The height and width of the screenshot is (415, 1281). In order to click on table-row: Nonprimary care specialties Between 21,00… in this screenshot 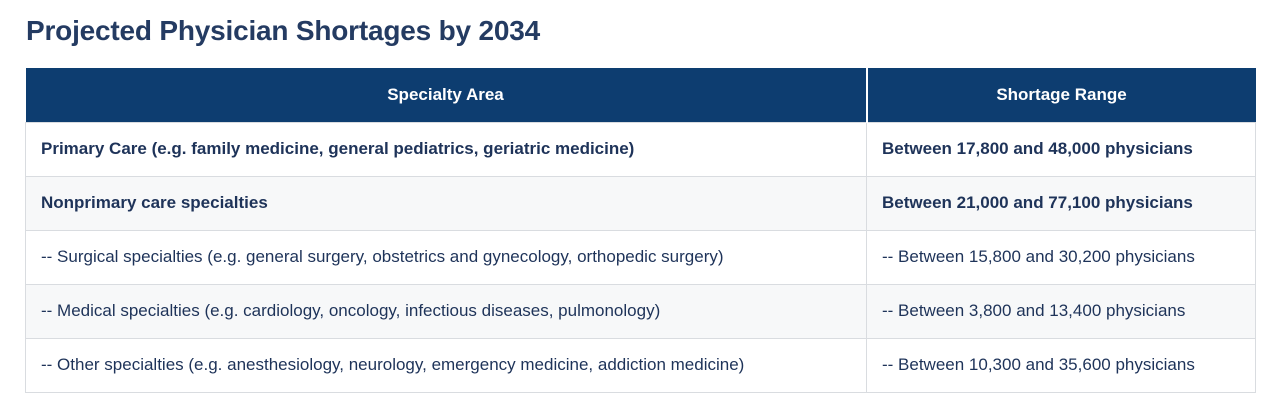, I will do `click(640, 203)`.